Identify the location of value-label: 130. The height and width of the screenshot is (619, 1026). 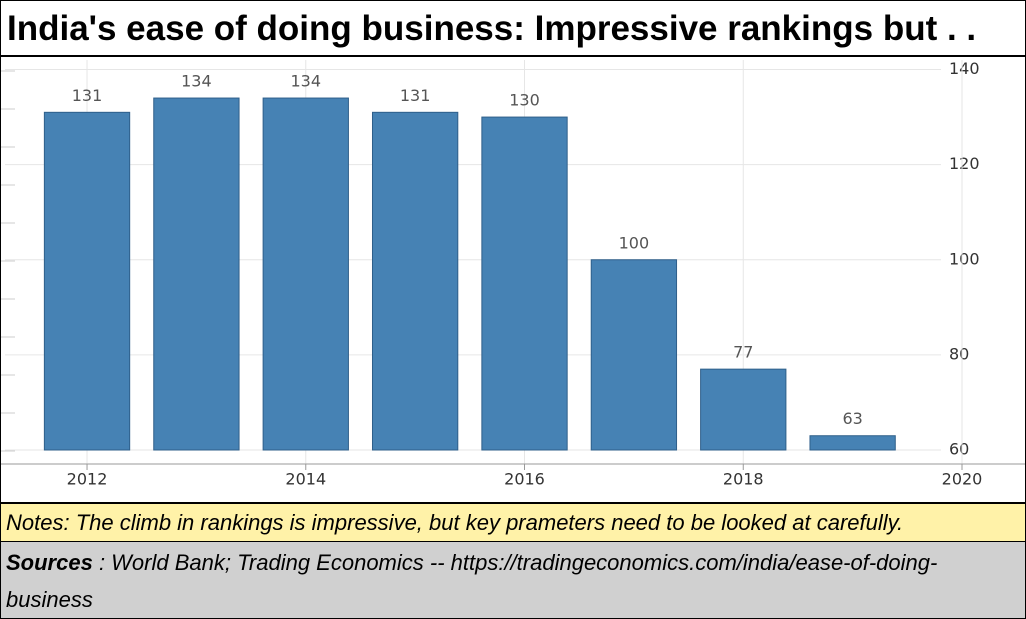
(524, 100).